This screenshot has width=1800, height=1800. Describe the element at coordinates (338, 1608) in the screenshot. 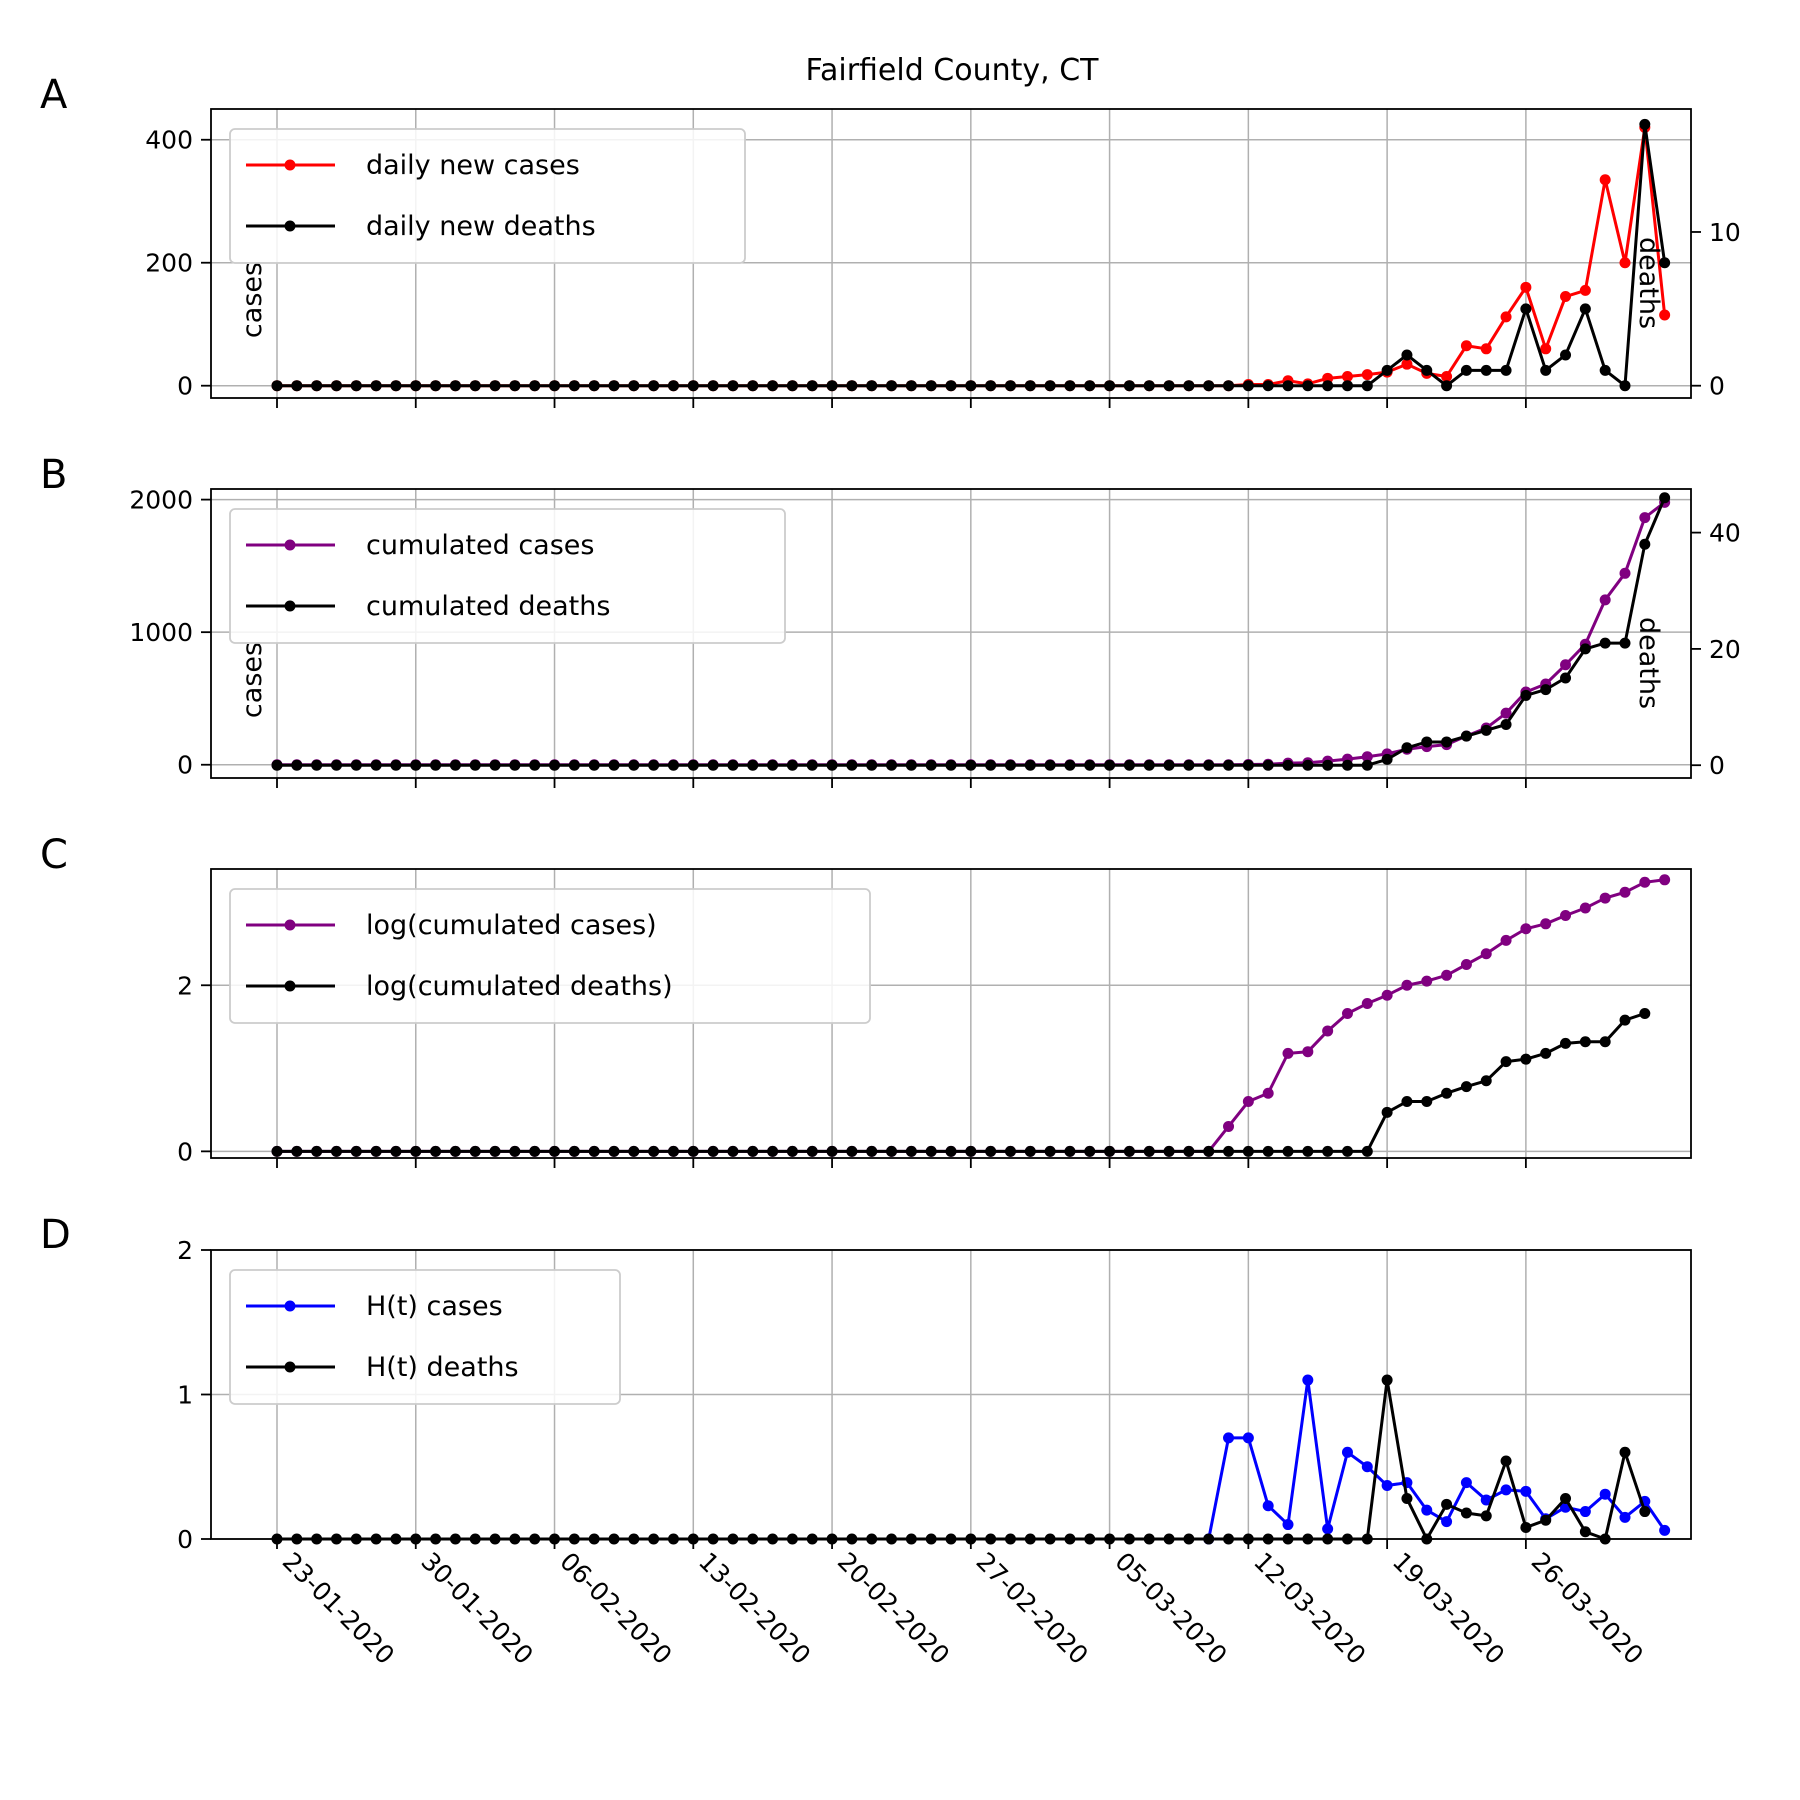

I see `x-tick-label: 23-01-2020` at that location.